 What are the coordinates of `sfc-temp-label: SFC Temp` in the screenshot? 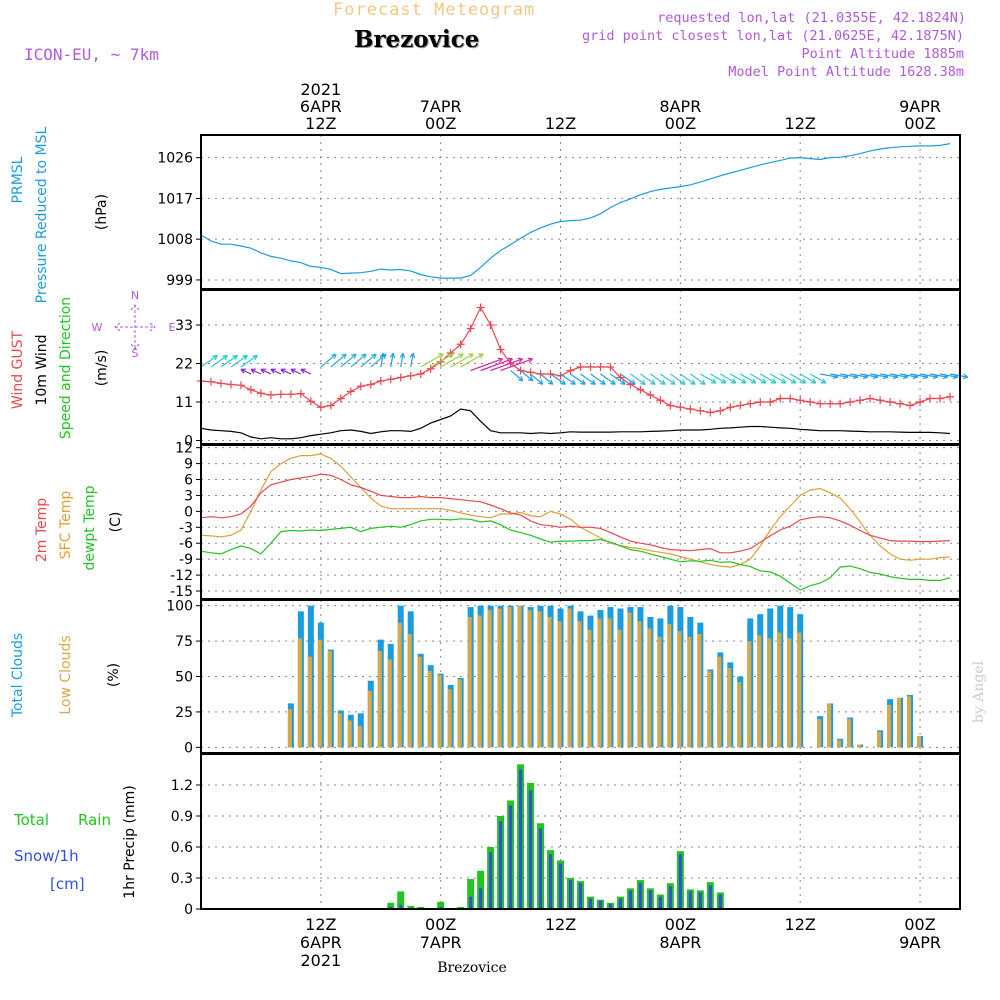 It's located at (66, 525).